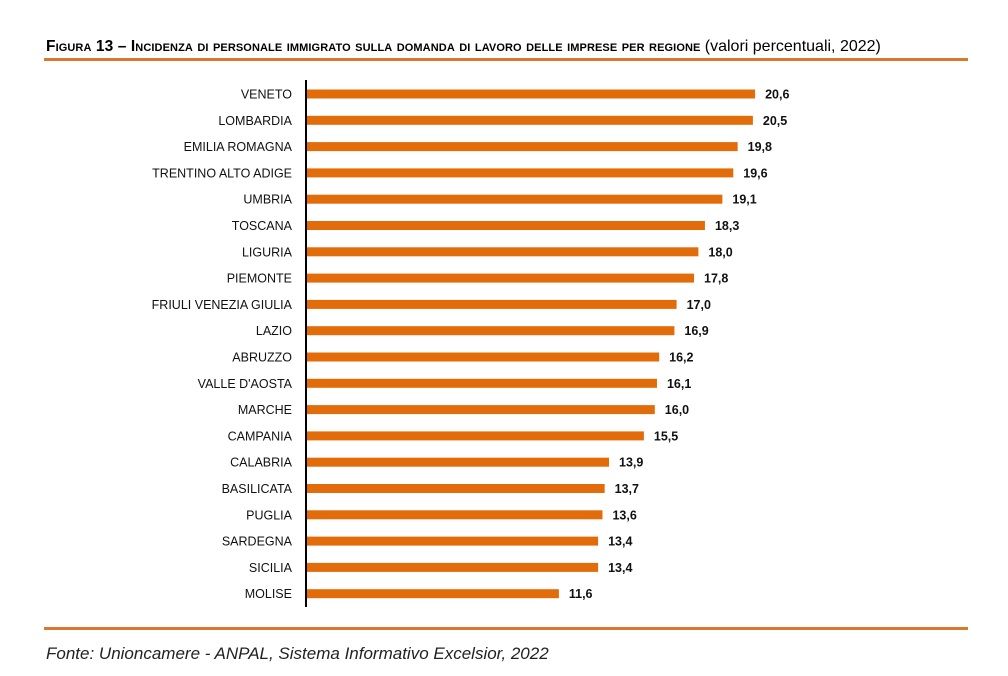 Image resolution: width=1008 pixels, height=676 pixels. What do you see at coordinates (481, 383) in the screenshot?
I see `bar-valle-d-aosta` at bounding box center [481, 383].